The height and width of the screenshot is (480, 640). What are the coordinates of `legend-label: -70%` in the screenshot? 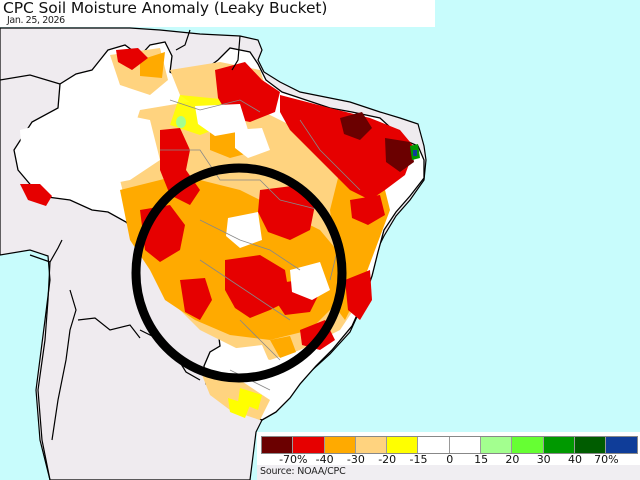 It's located at (293, 459).